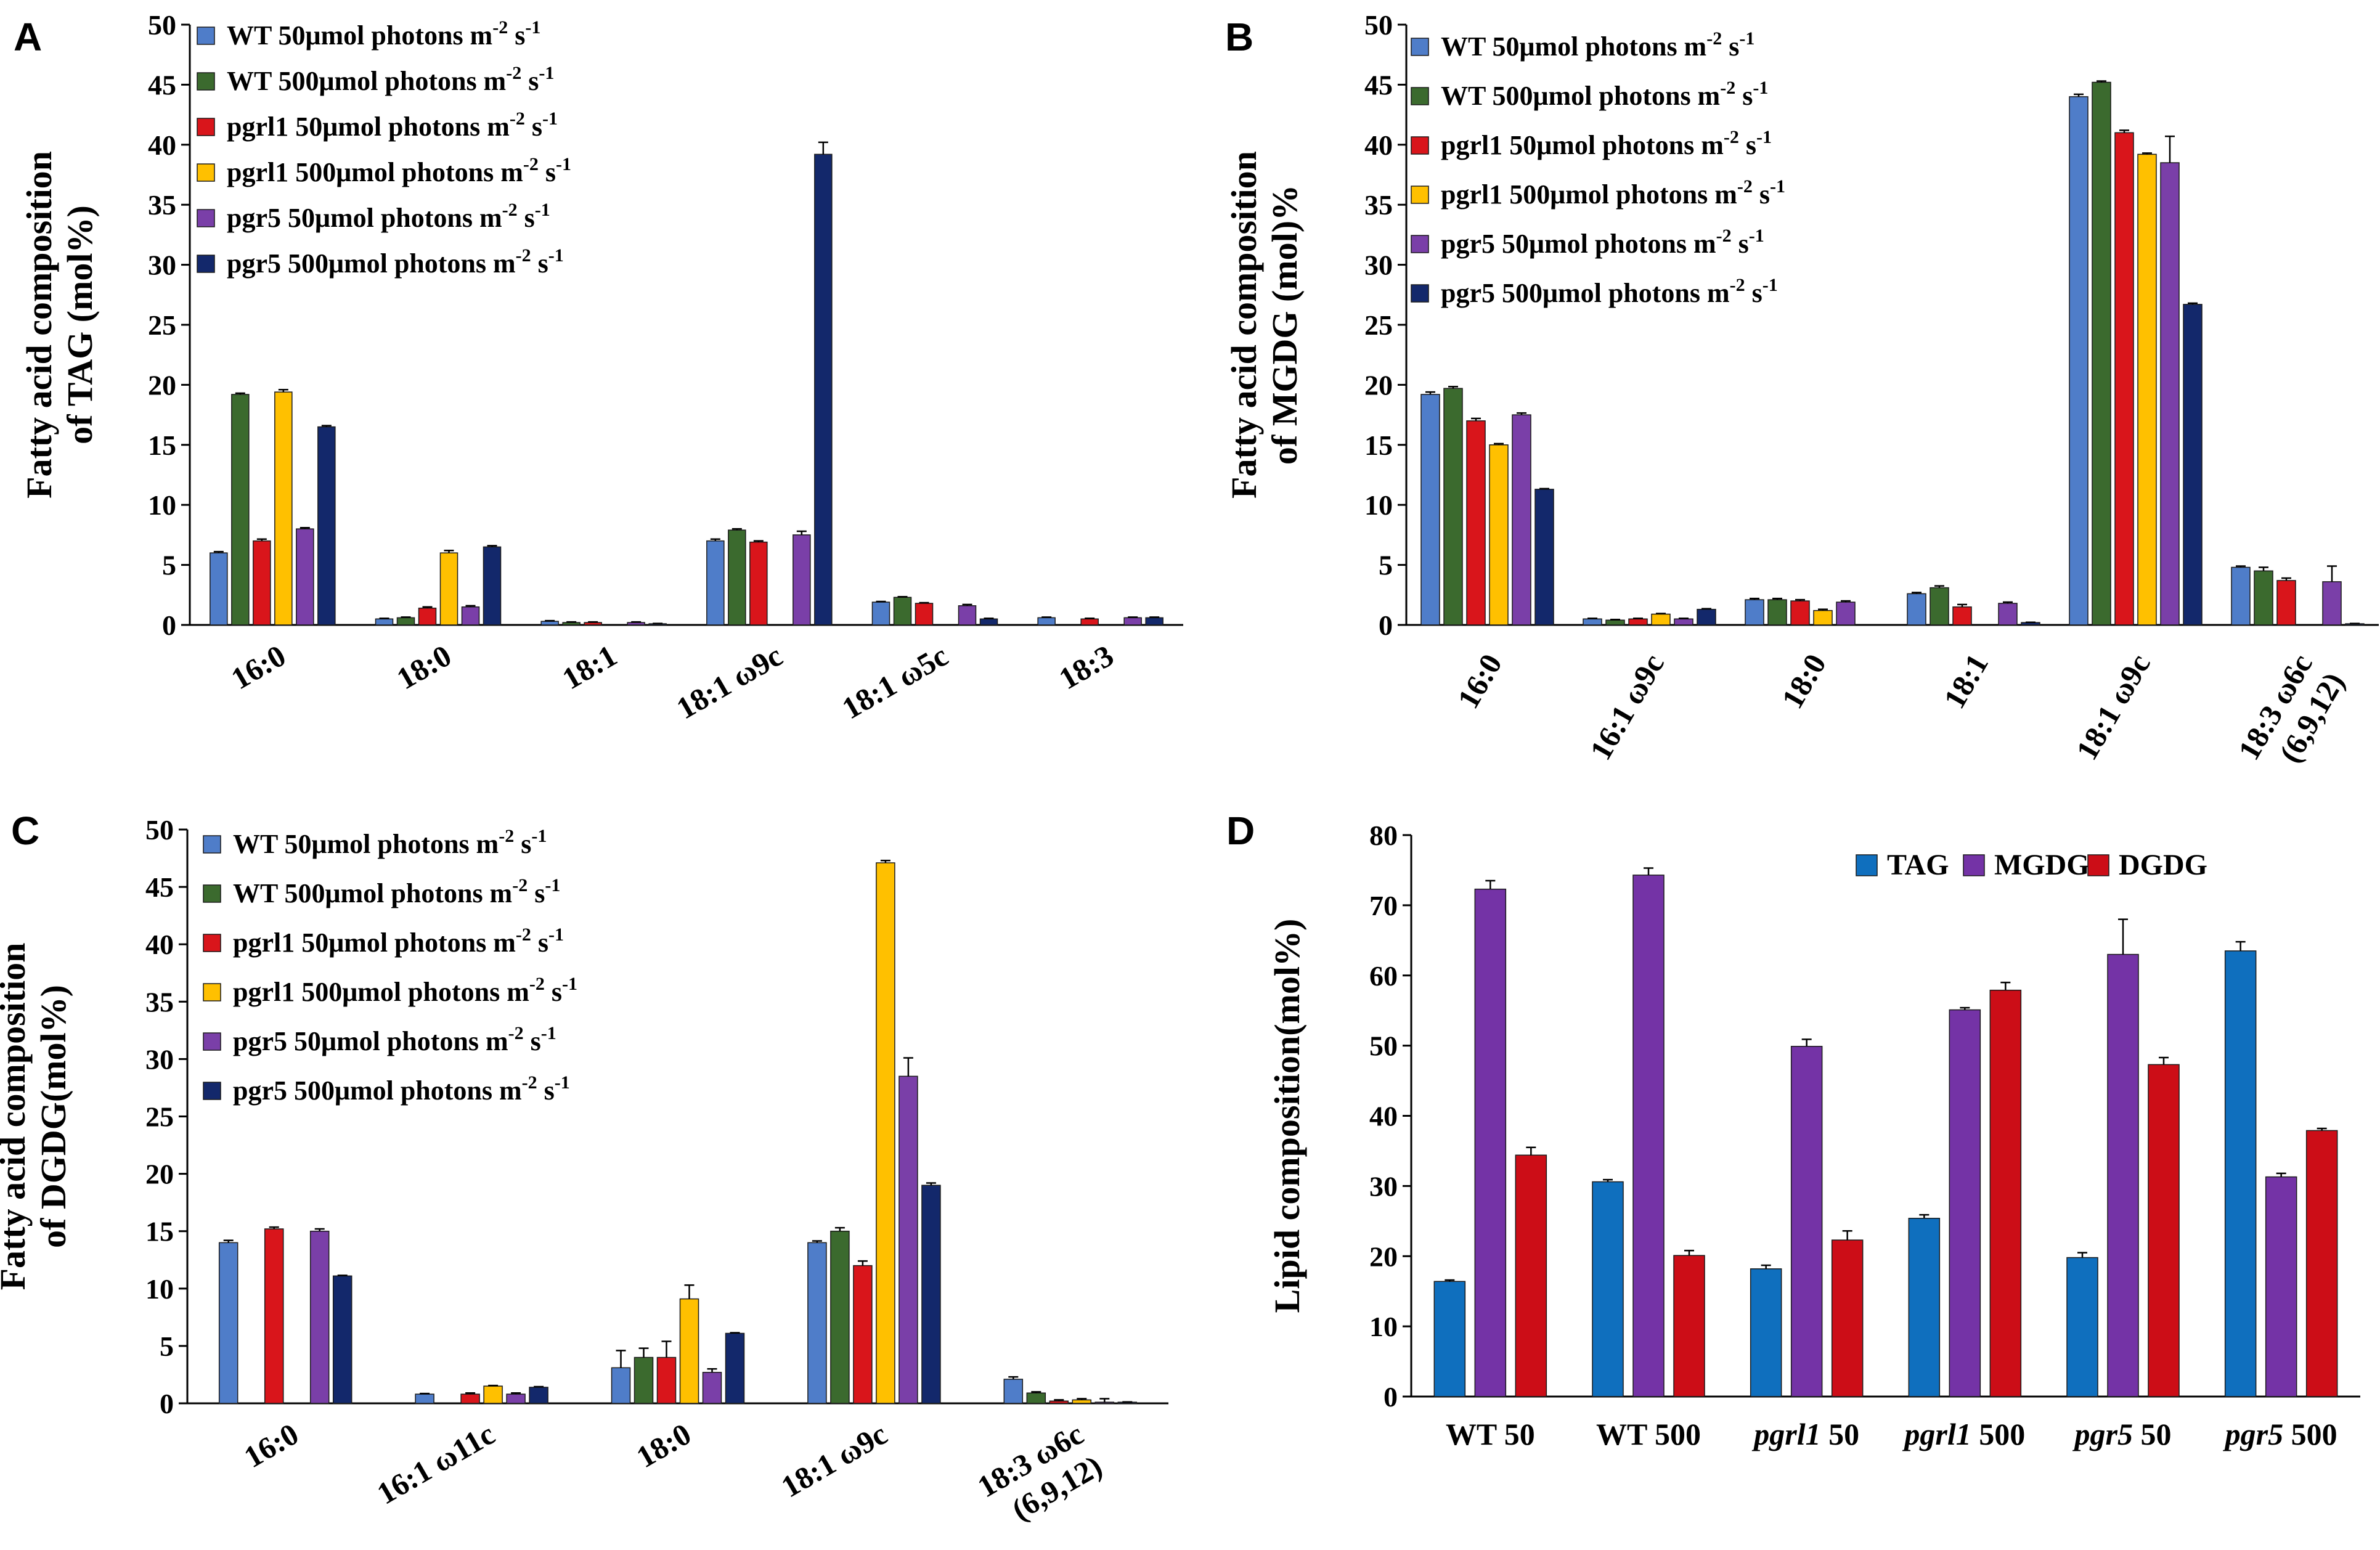  Describe the element at coordinates (424, 667) in the screenshot. I see `x-category-label-line: 18:0` at that location.